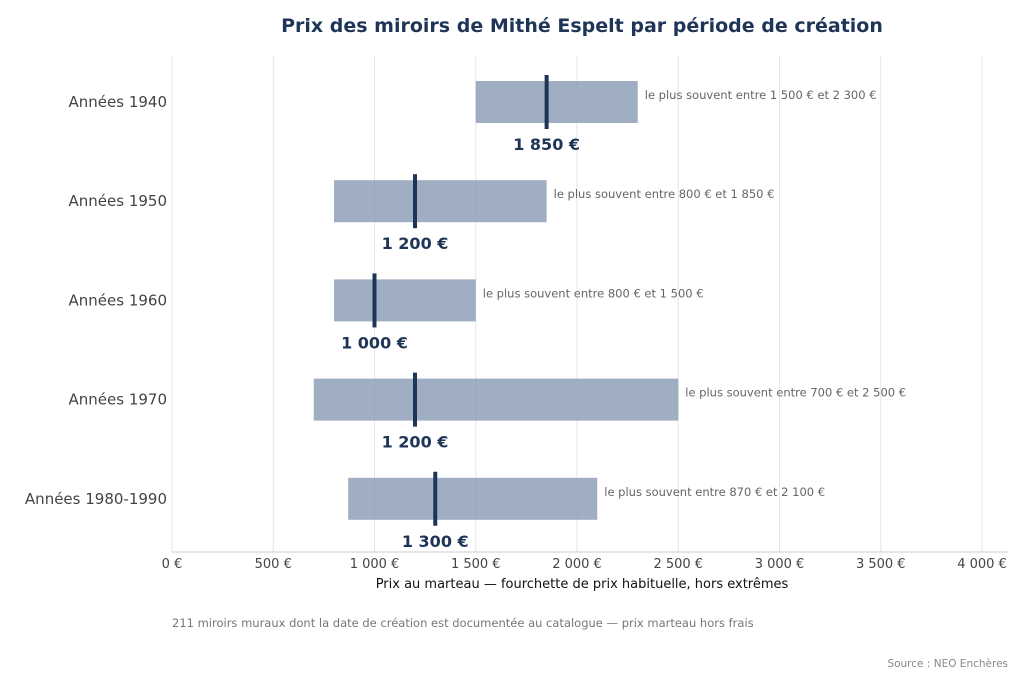  I want to click on x-tick-label: 1 000 €, so click(375, 564).